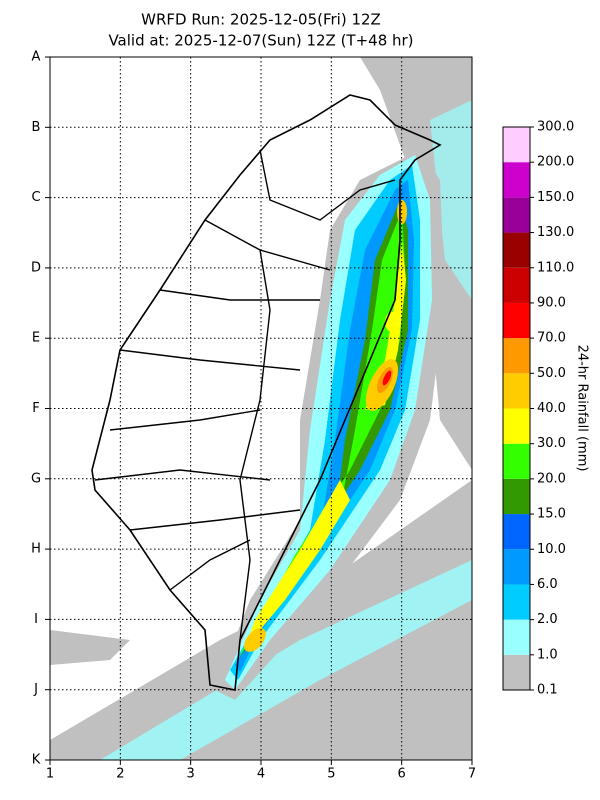 Image resolution: width=600 pixels, height=800 pixels. What do you see at coordinates (191, 774) in the screenshot?
I see `col-label: 3` at bounding box center [191, 774].